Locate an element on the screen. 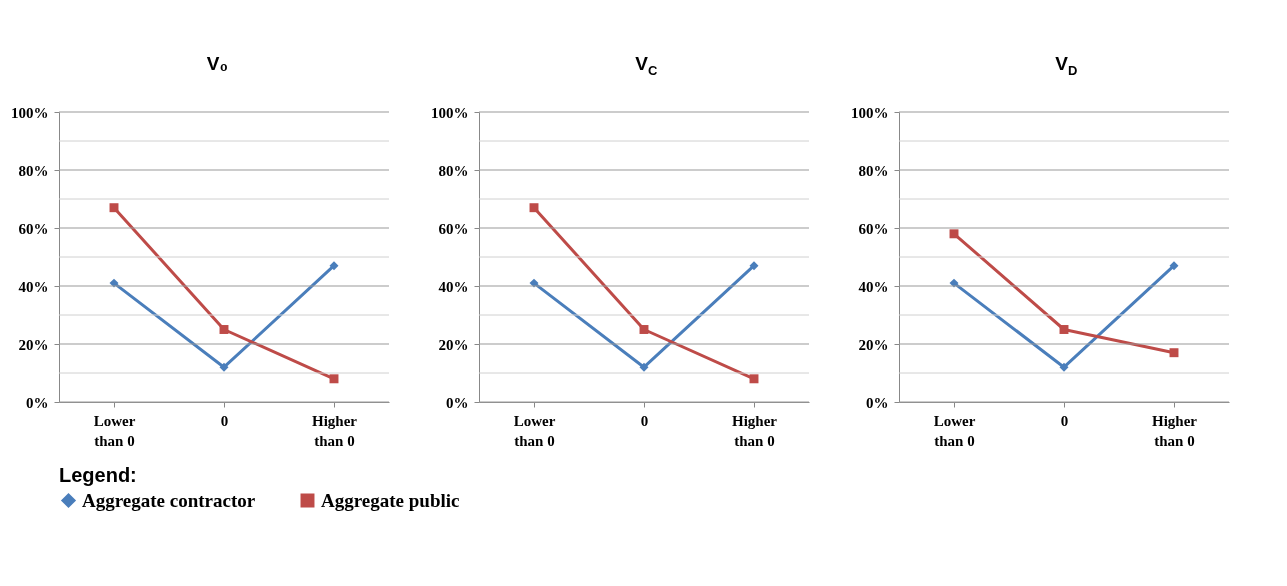  chart-title: V₀ is located at coordinates (217, 63).